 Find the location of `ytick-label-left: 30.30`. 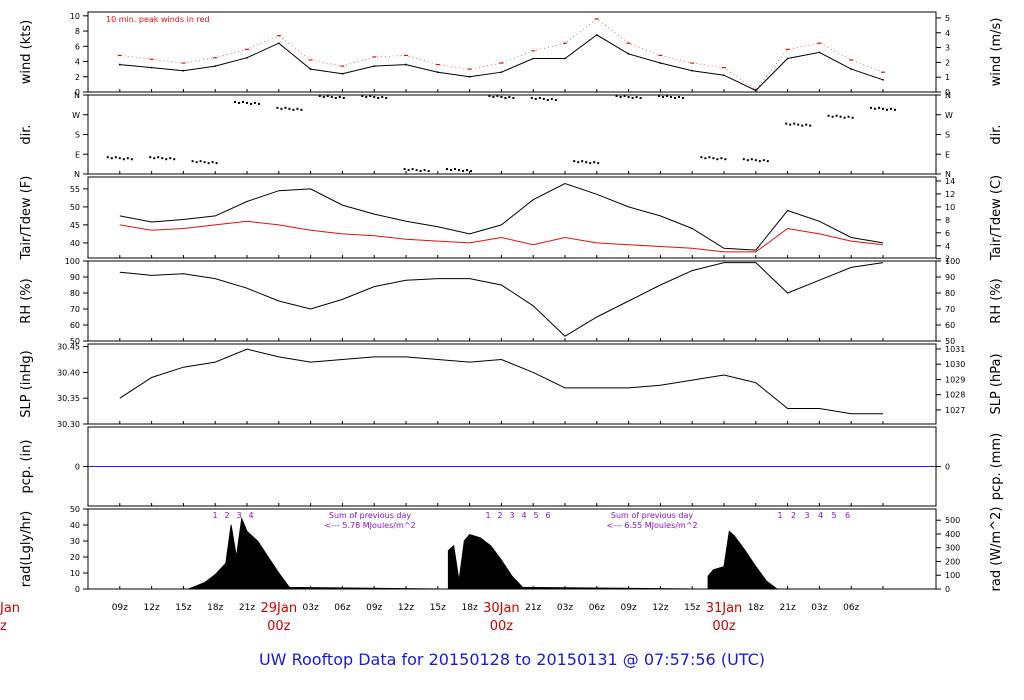

ytick-label-left: 30.30 is located at coordinates (68, 424).